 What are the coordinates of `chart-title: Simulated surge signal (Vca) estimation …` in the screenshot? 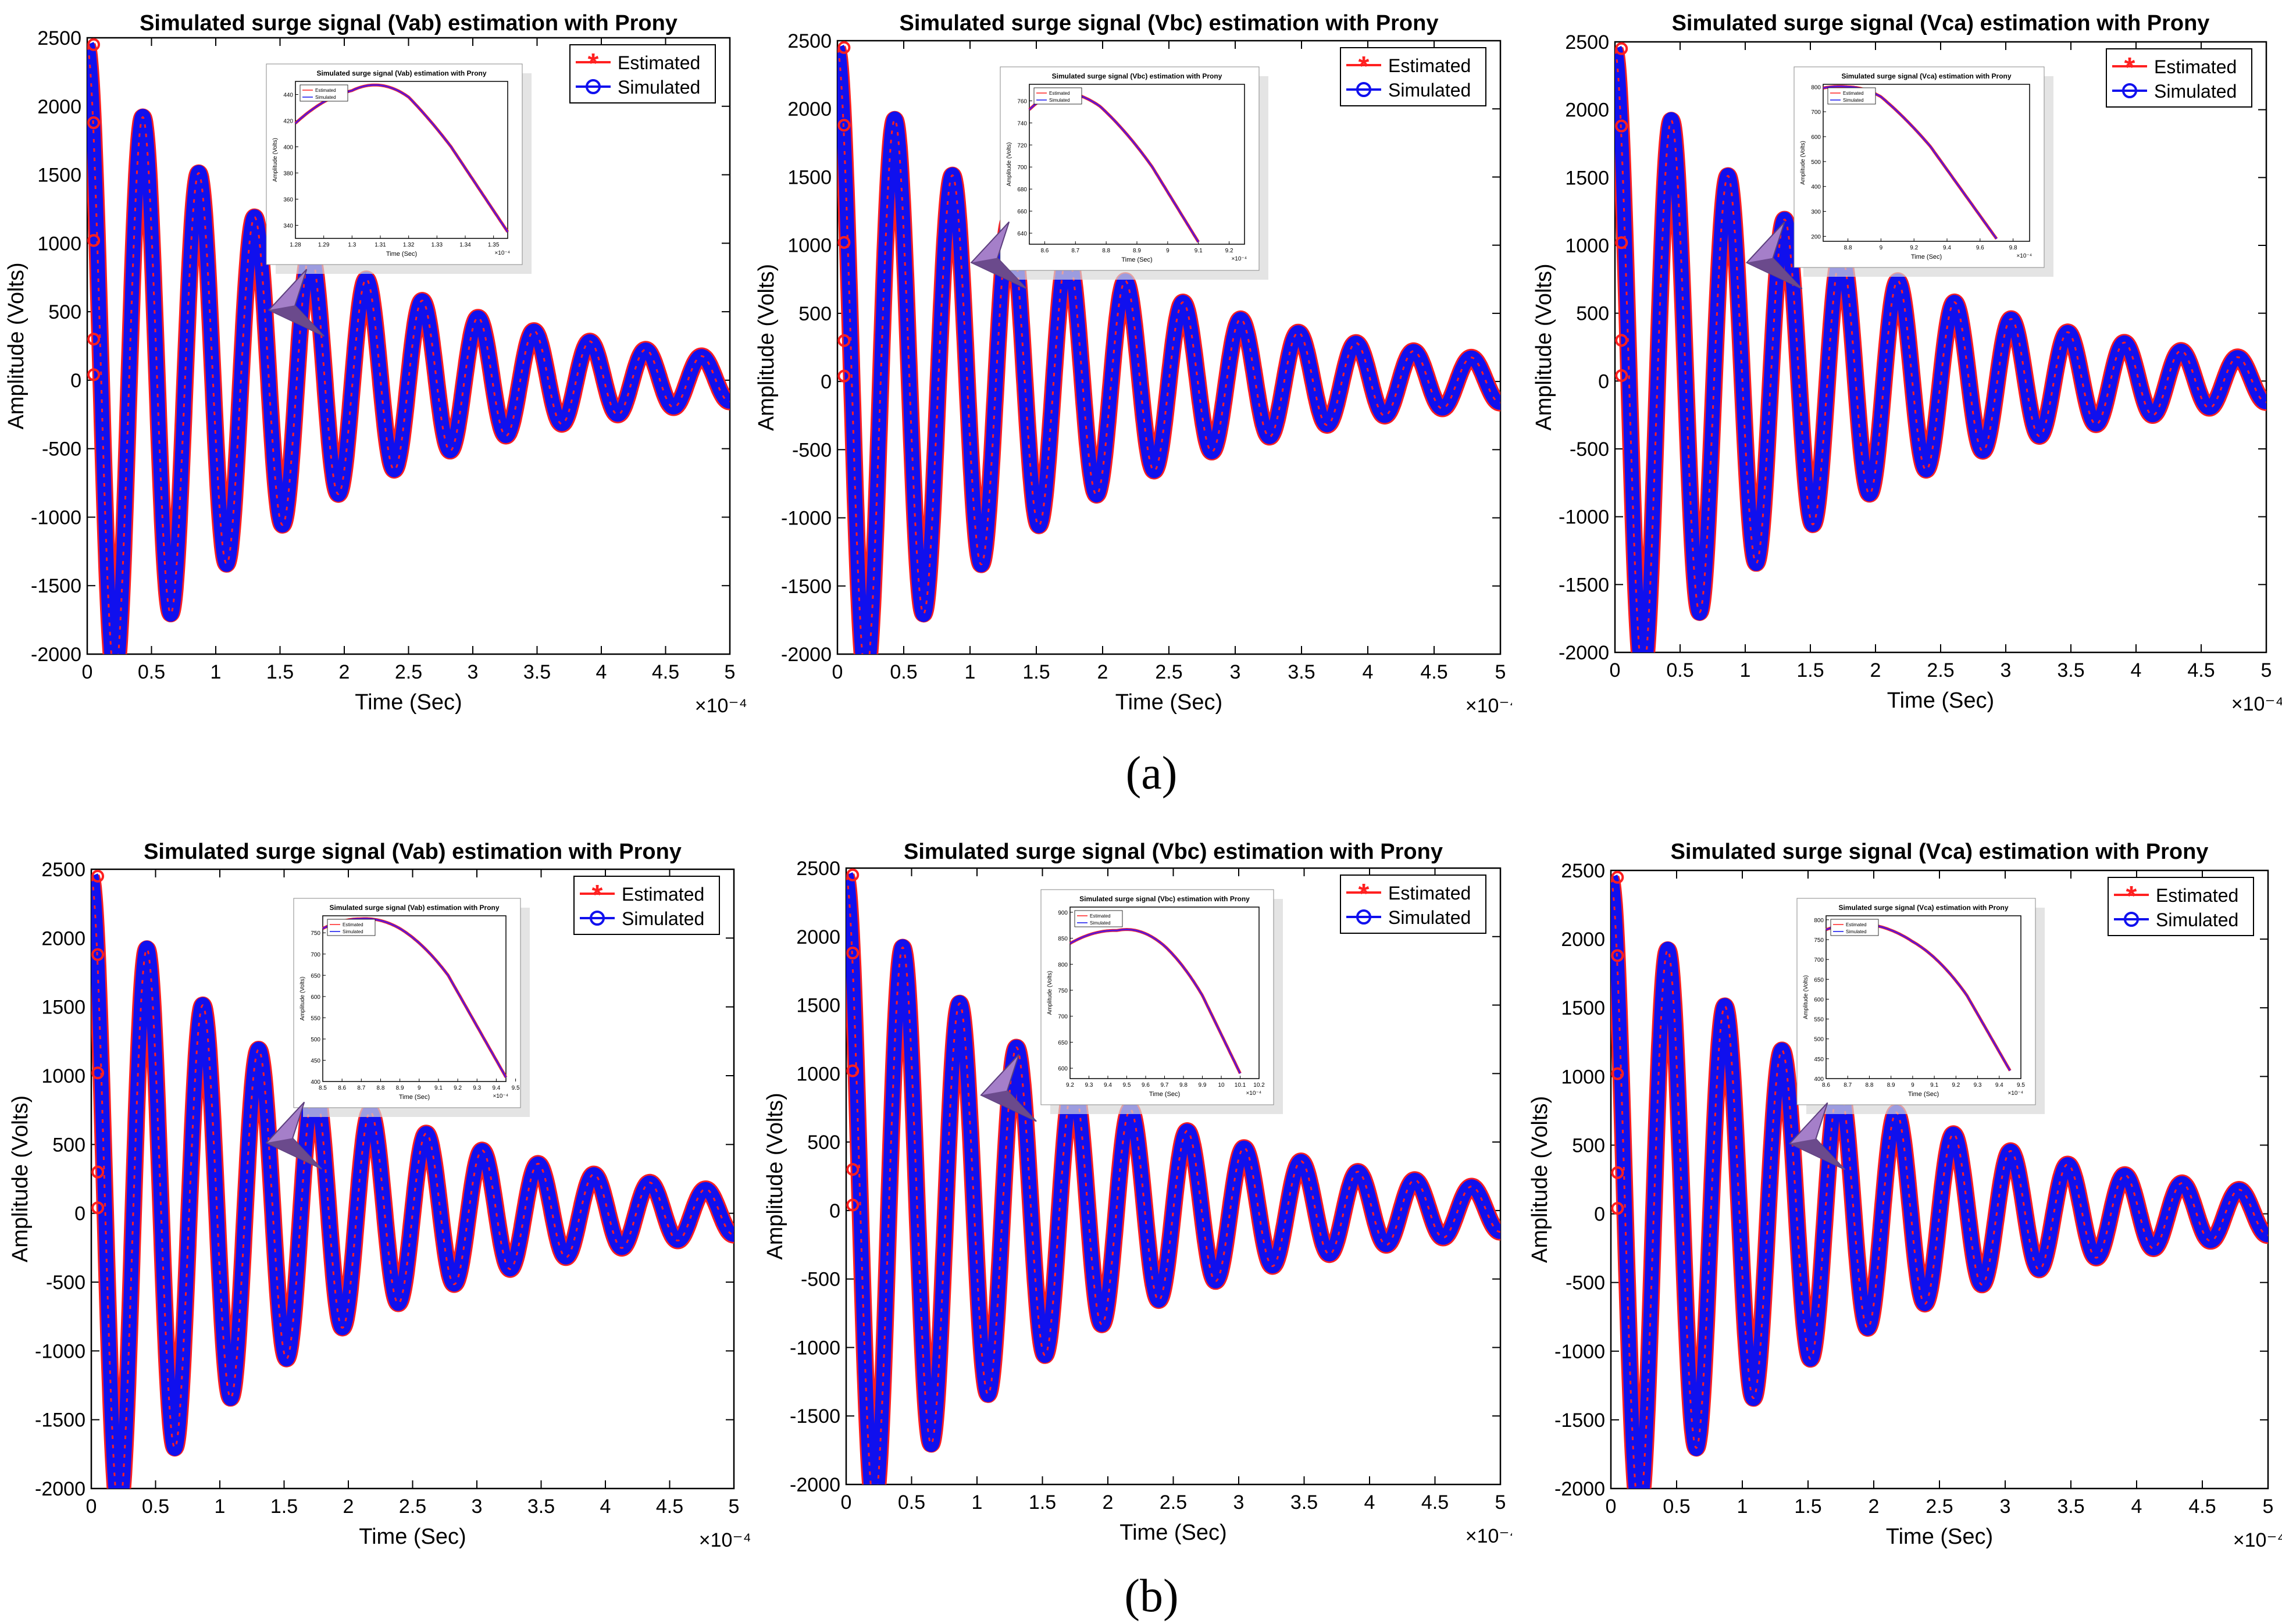 It's located at (1941, 23).